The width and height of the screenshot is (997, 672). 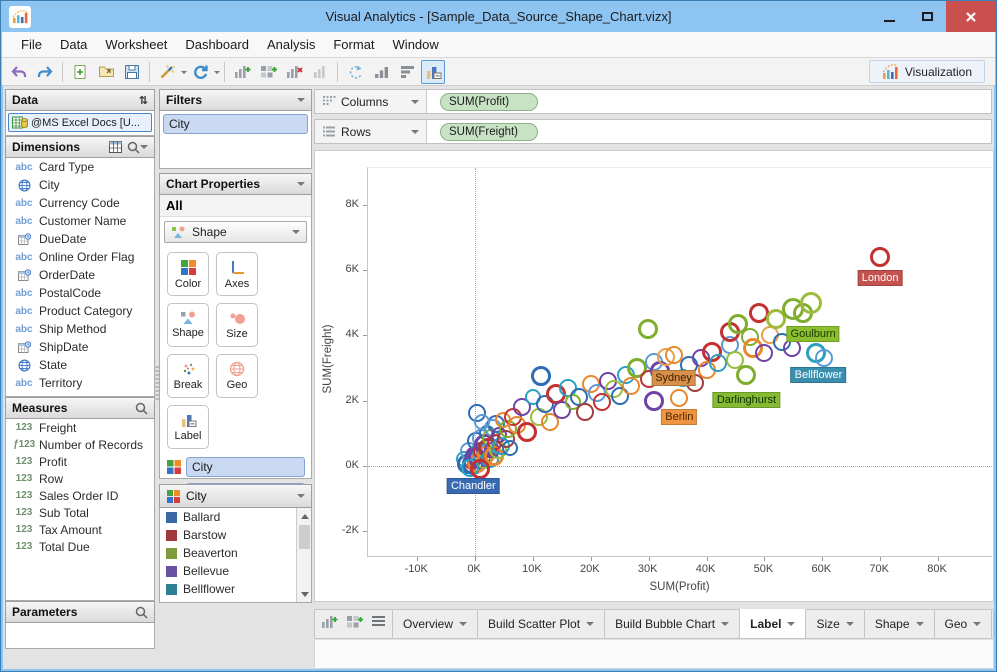 What do you see at coordinates (542, 624) in the screenshot?
I see `sheet-tab-build-scatter-plot: Build Scatter Plot` at bounding box center [542, 624].